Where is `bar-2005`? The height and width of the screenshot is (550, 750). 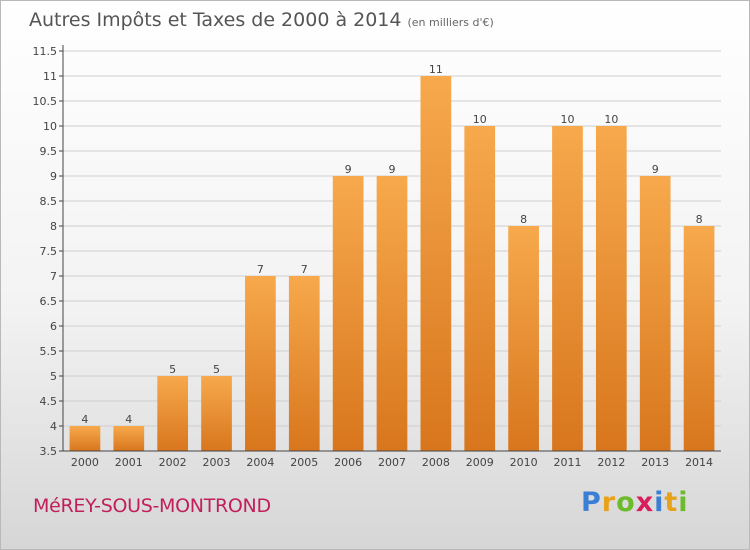 bar-2005 is located at coordinates (304, 363).